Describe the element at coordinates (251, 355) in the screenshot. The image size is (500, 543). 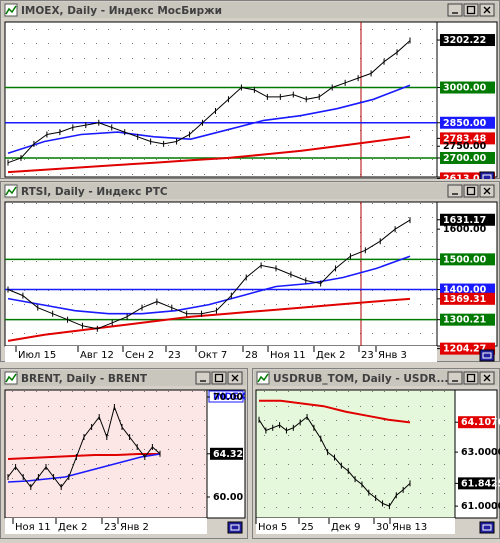
I see `date-label: 28` at that location.